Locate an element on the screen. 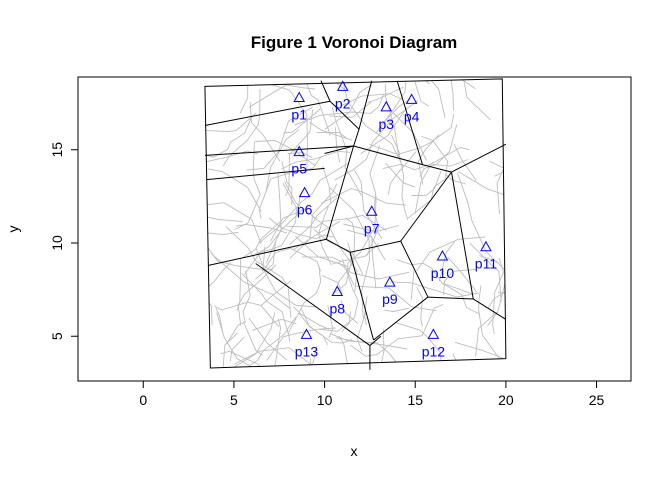  point-label: p9 is located at coordinates (390, 299).